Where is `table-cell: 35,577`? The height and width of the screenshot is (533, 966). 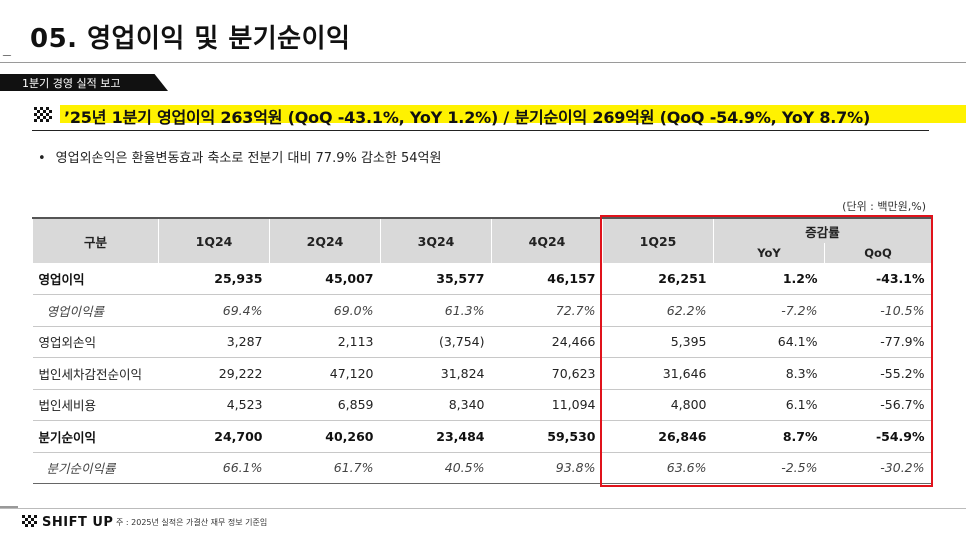 table-cell: 35,577 is located at coordinates (436, 279).